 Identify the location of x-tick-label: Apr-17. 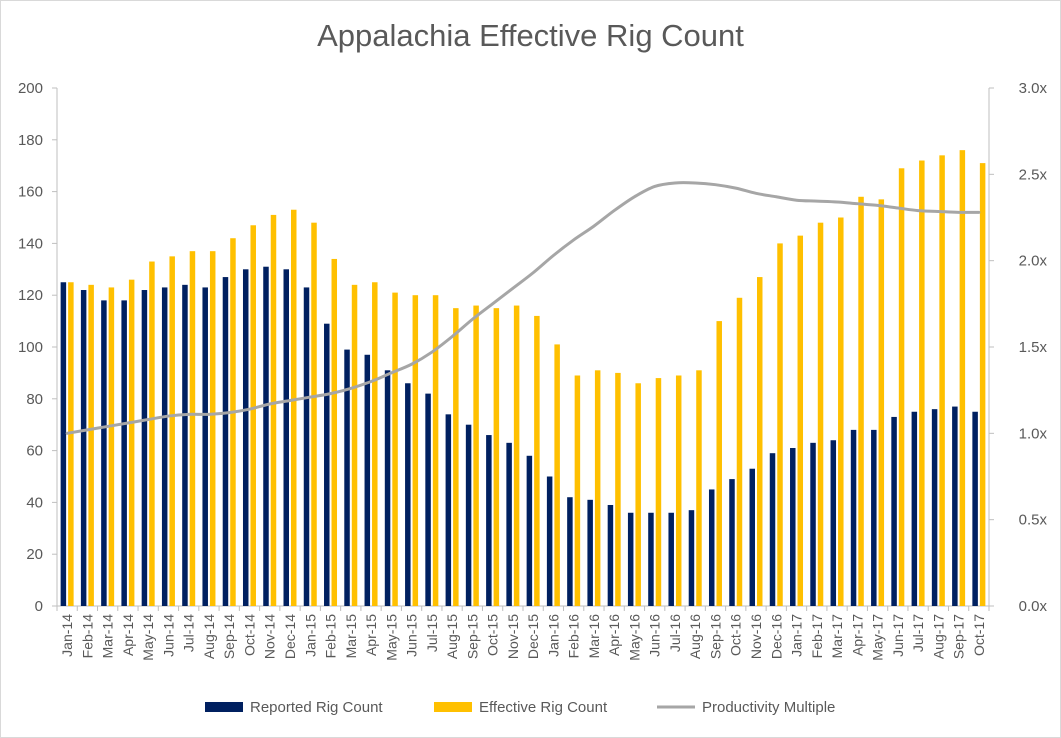
(857, 635).